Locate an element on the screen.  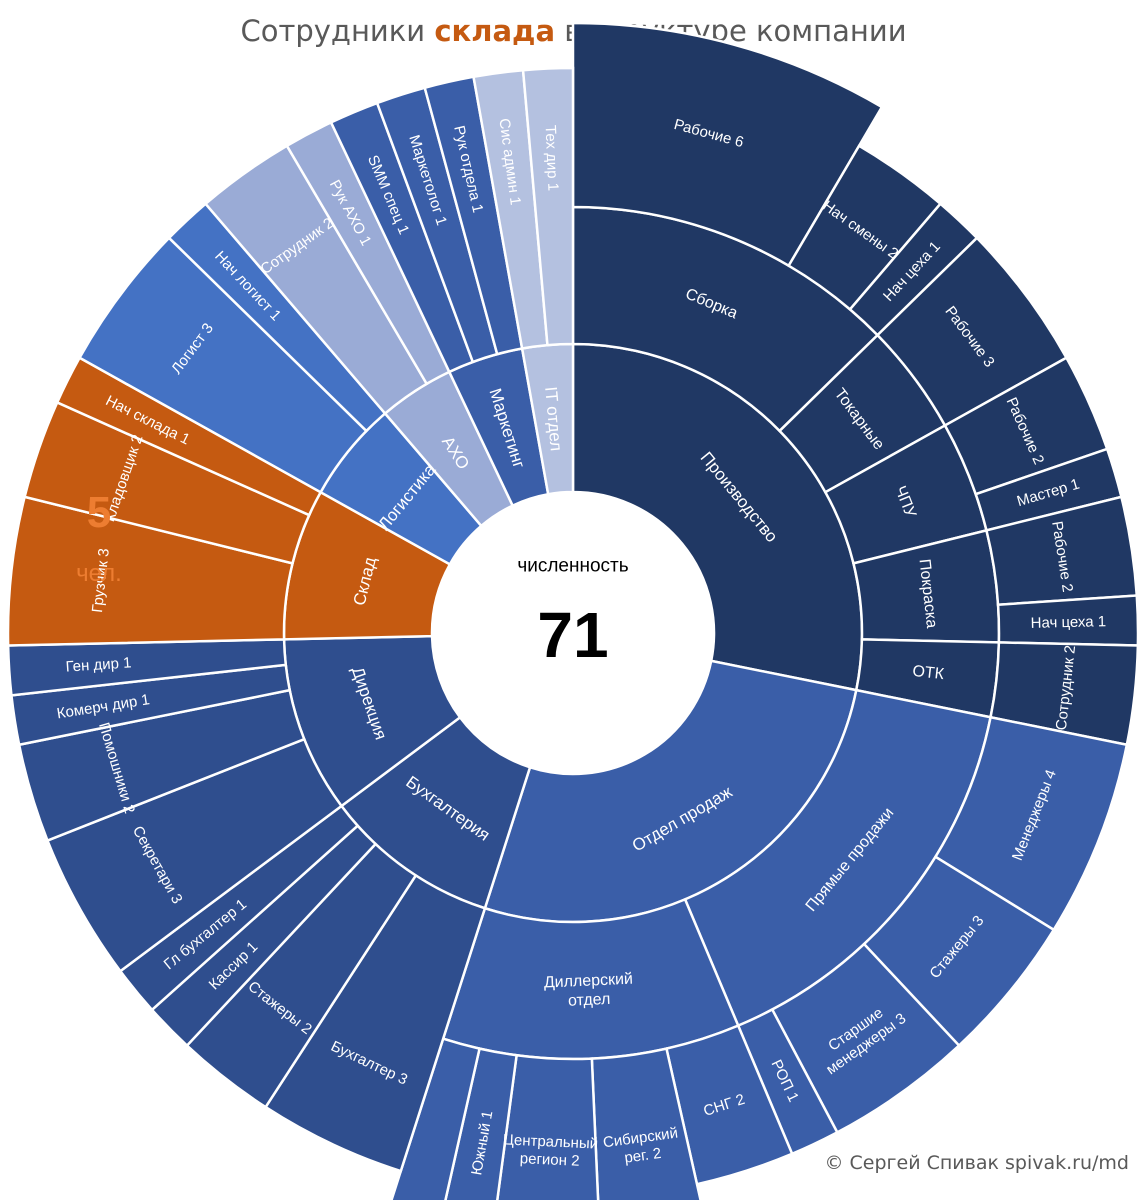
center-total: 71 is located at coordinates (572, 635).